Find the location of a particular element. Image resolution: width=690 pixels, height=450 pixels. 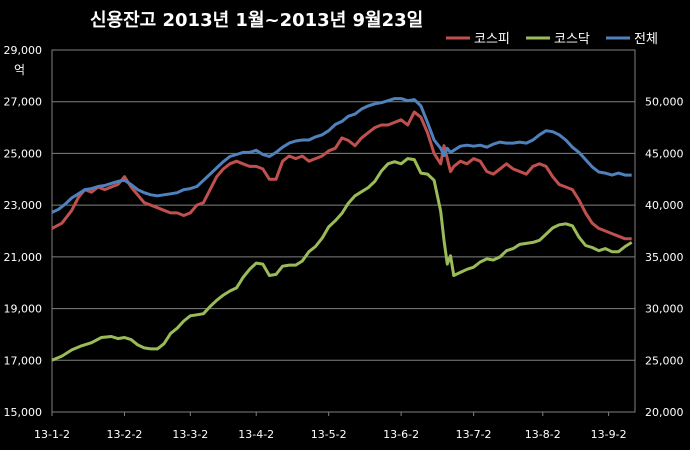

x-axis-tick-label: 13-2-2 is located at coordinates (124, 434).